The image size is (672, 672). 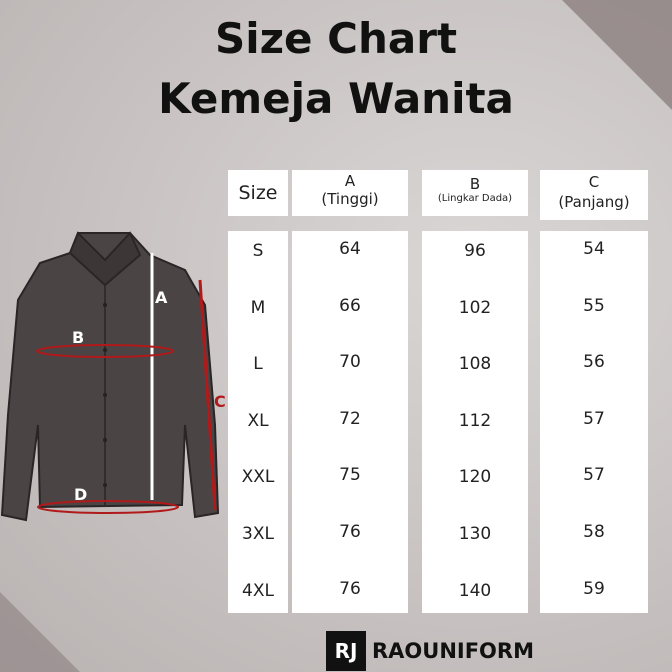 I want to click on cell-b: 102, so click(x=475, y=307).